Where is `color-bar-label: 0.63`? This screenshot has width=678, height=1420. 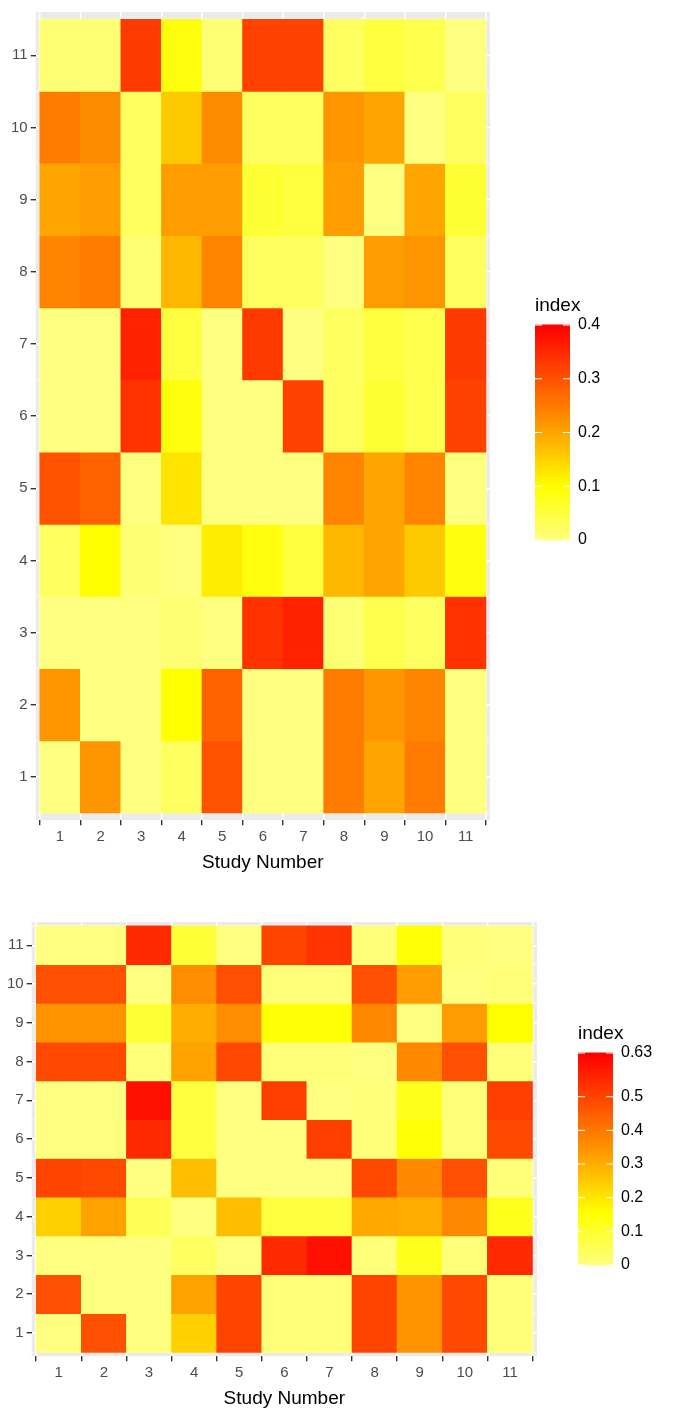 color-bar-label: 0.63 is located at coordinates (637, 1052).